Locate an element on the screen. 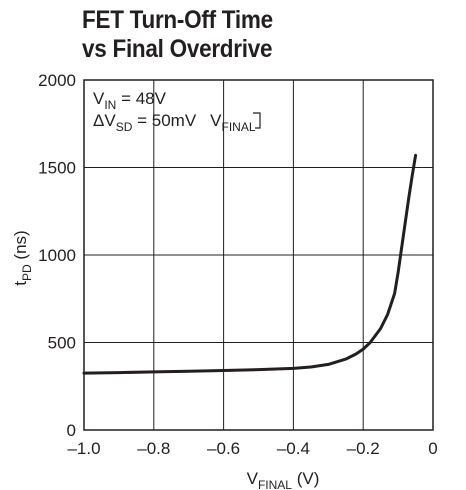  x-tick-label: –0.8 is located at coordinates (153, 448).